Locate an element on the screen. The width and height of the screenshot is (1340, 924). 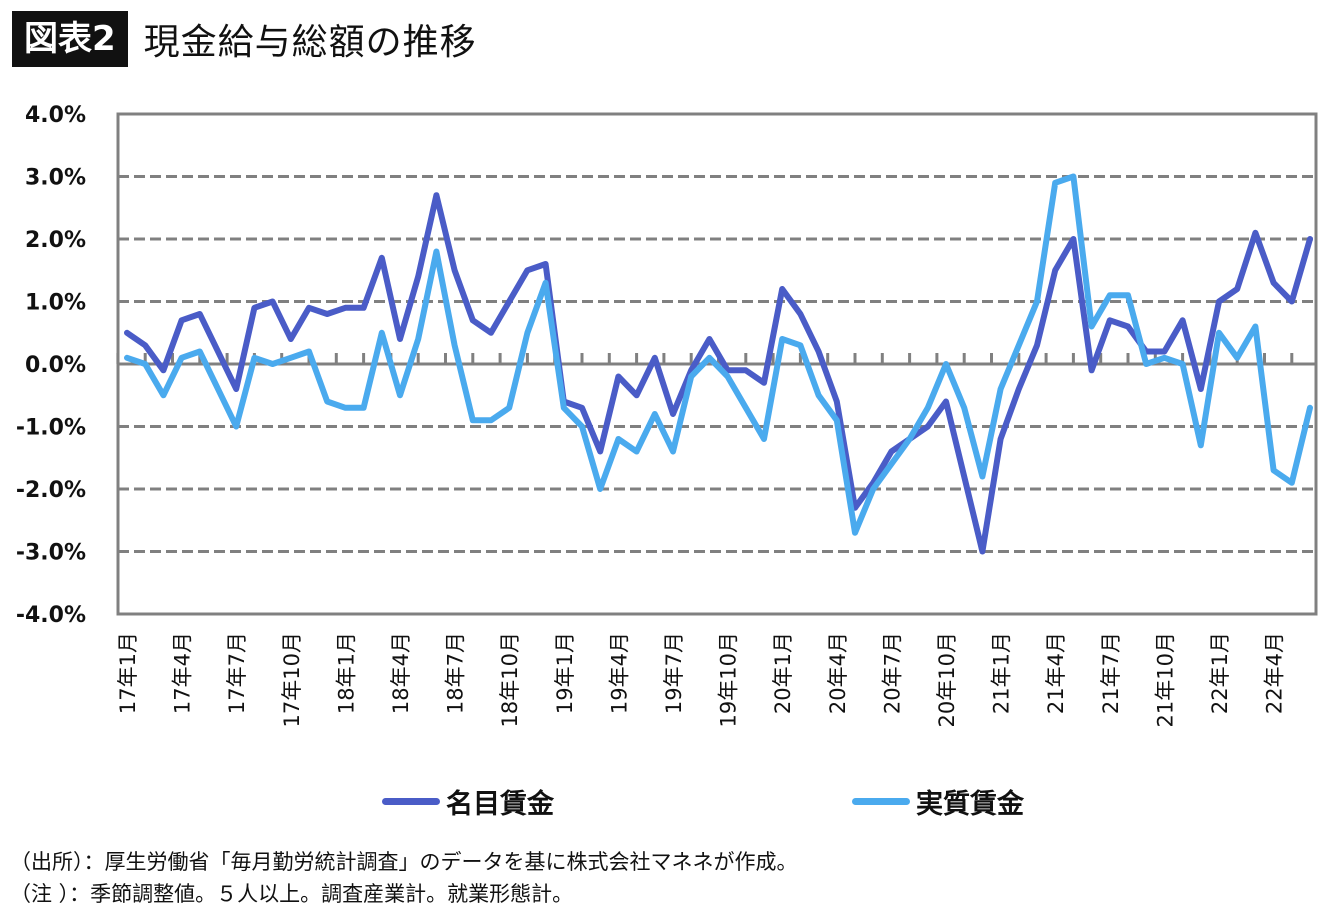
x-tick-label: 19年4月 is located at coordinates (619, 673).